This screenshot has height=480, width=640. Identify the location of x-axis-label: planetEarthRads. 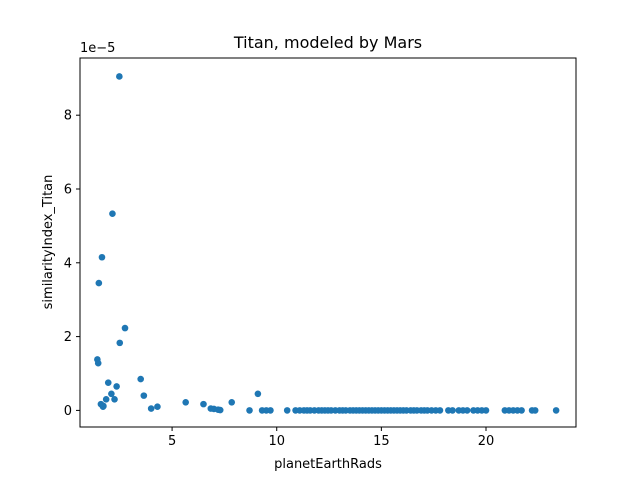
(328, 464).